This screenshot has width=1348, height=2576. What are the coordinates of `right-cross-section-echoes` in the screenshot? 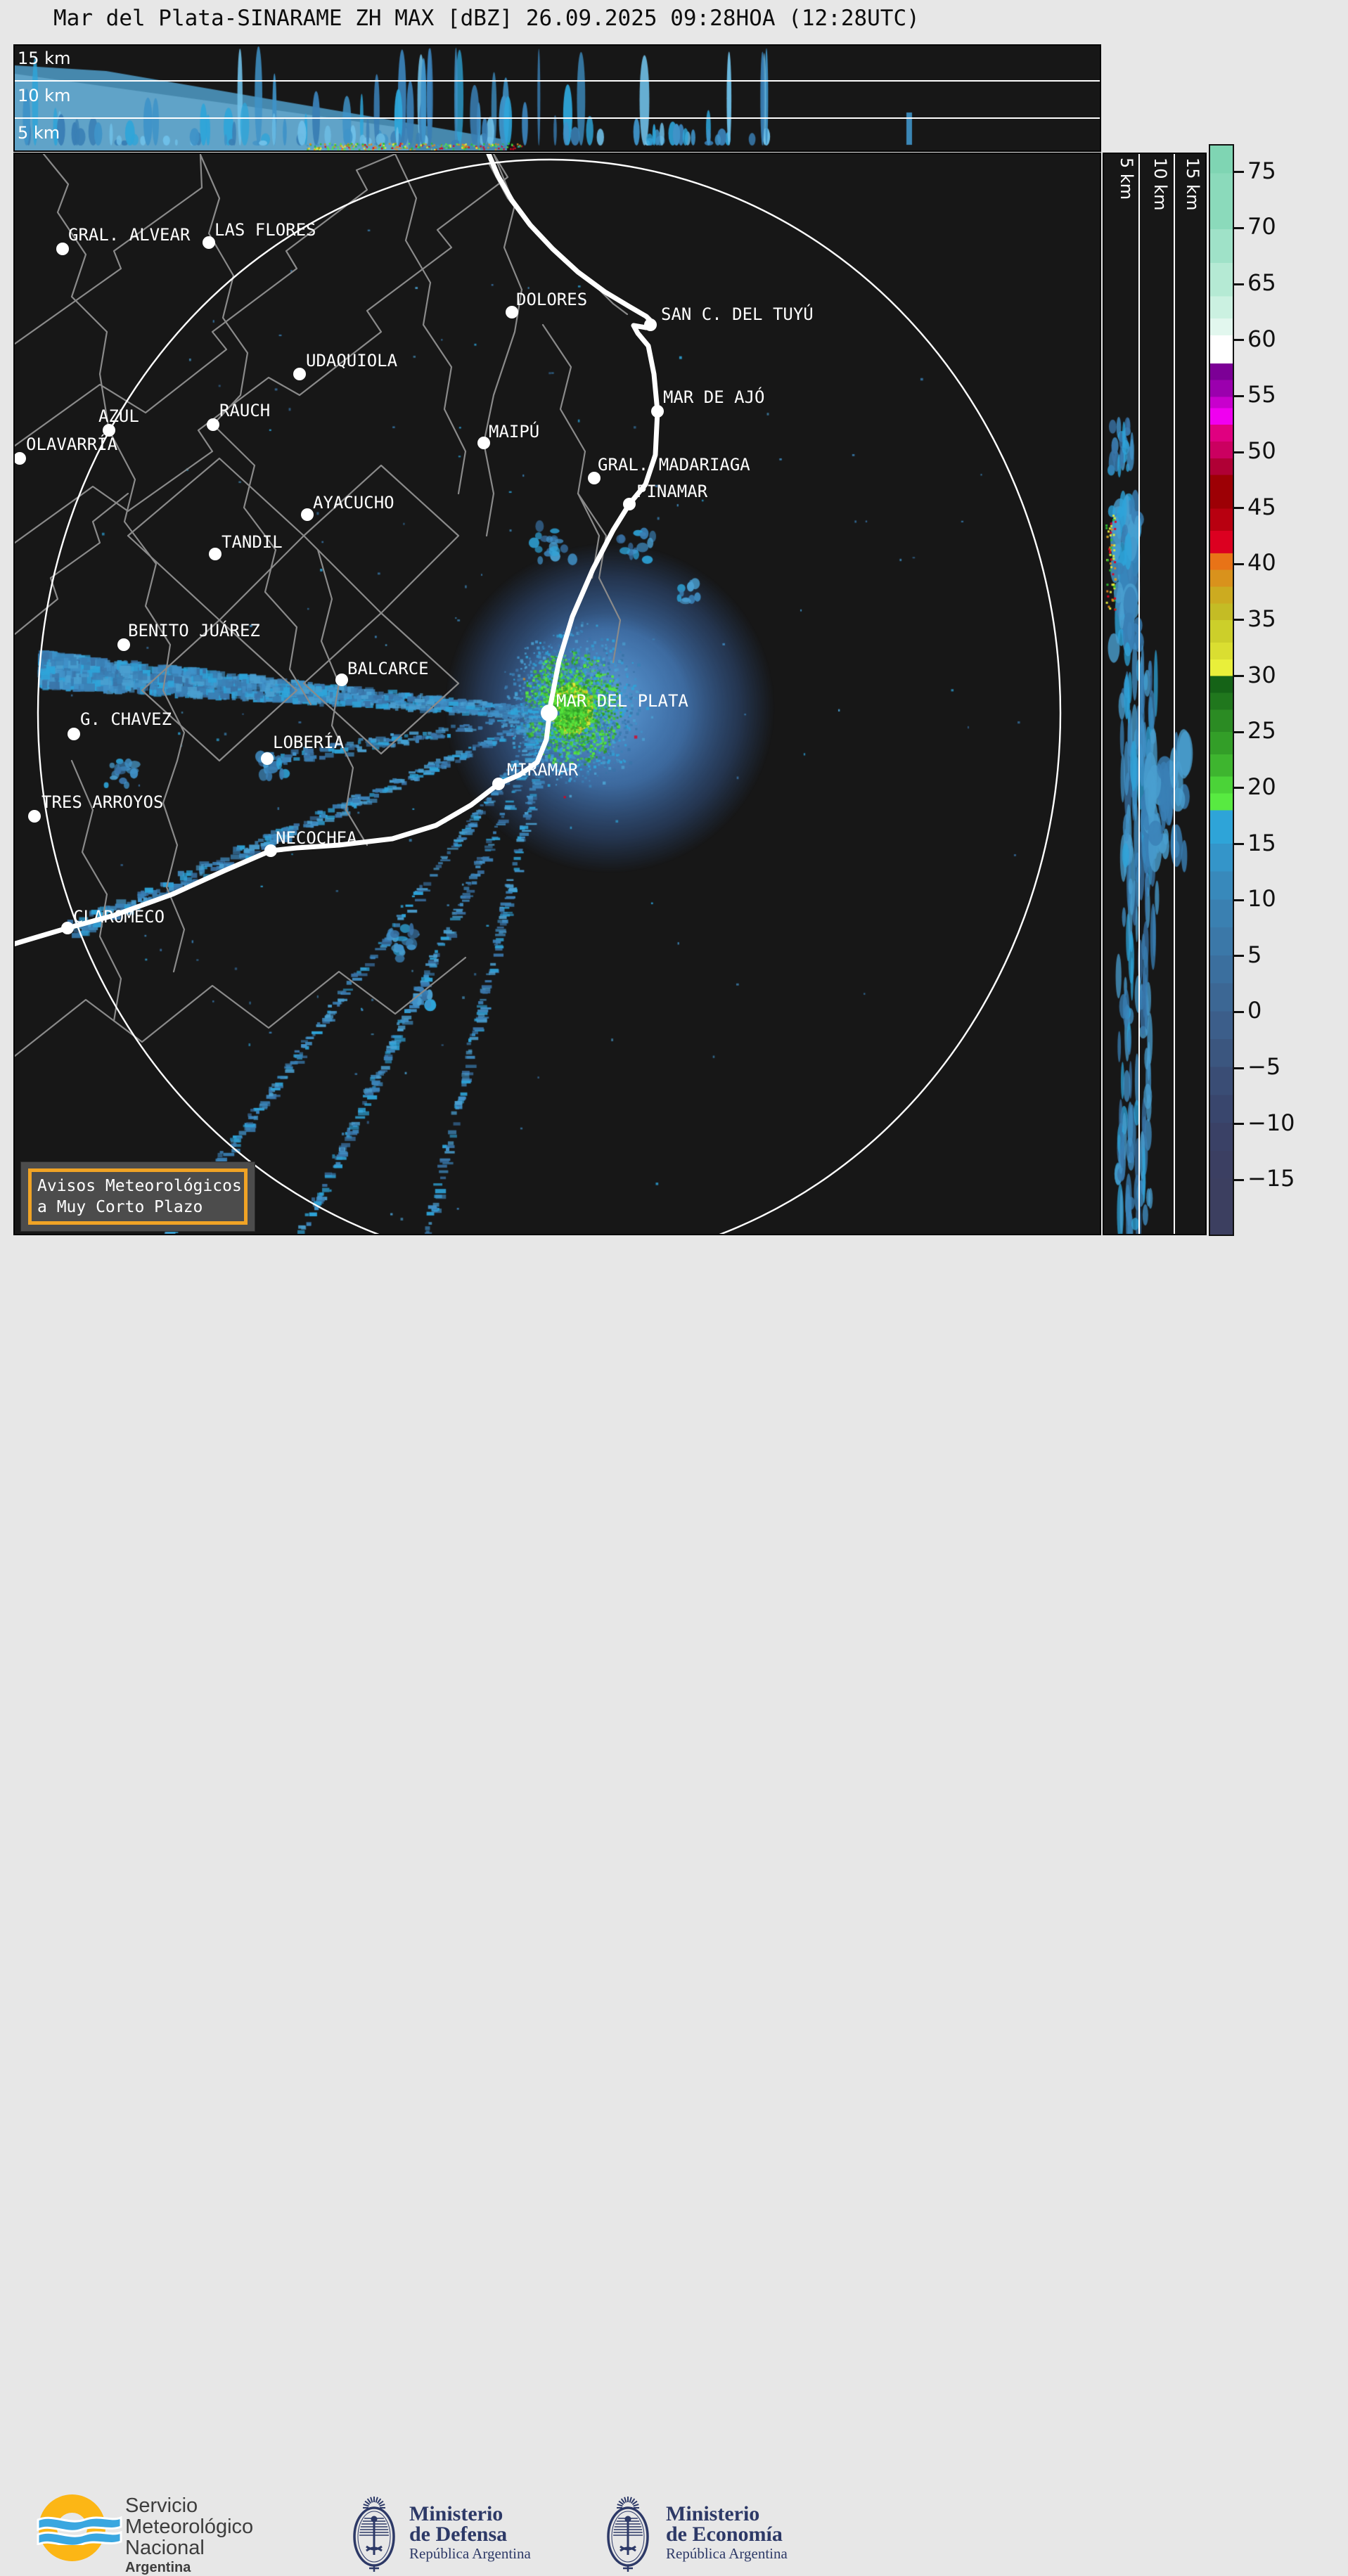 It's located at (1154, 694).